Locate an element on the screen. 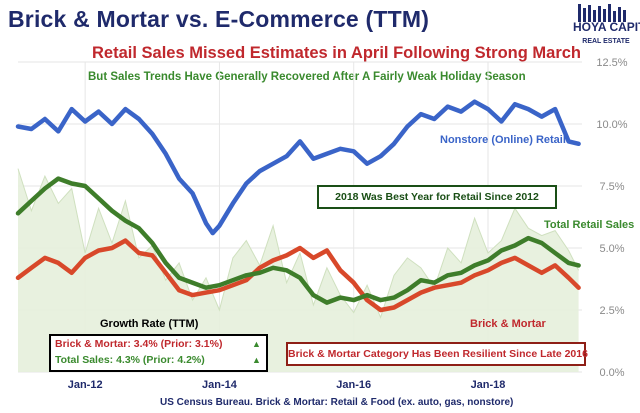 Image resolution: width=640 pixels, height=413 pixels. y-tick-label: 7.5% is located at coordinates (611, 187).